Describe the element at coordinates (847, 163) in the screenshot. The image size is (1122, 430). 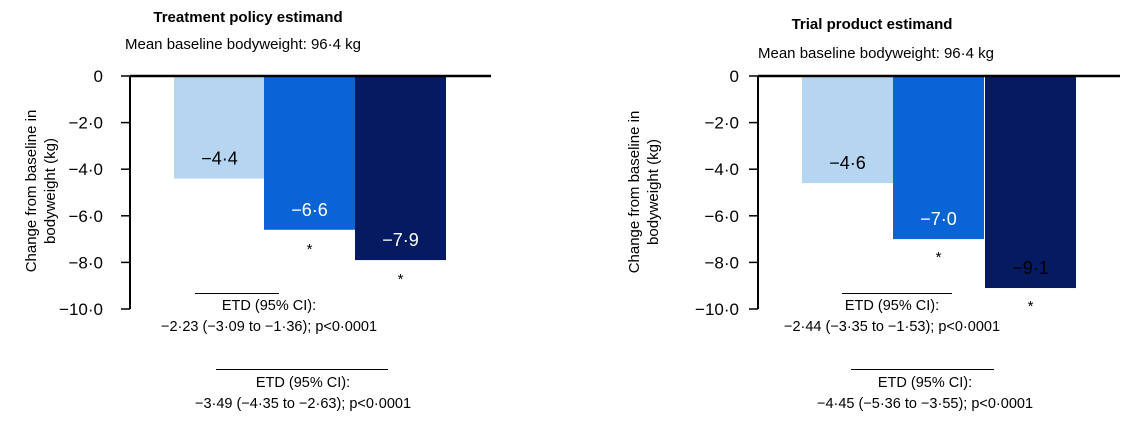
I see `bar-value-label: −4·6` at that location.